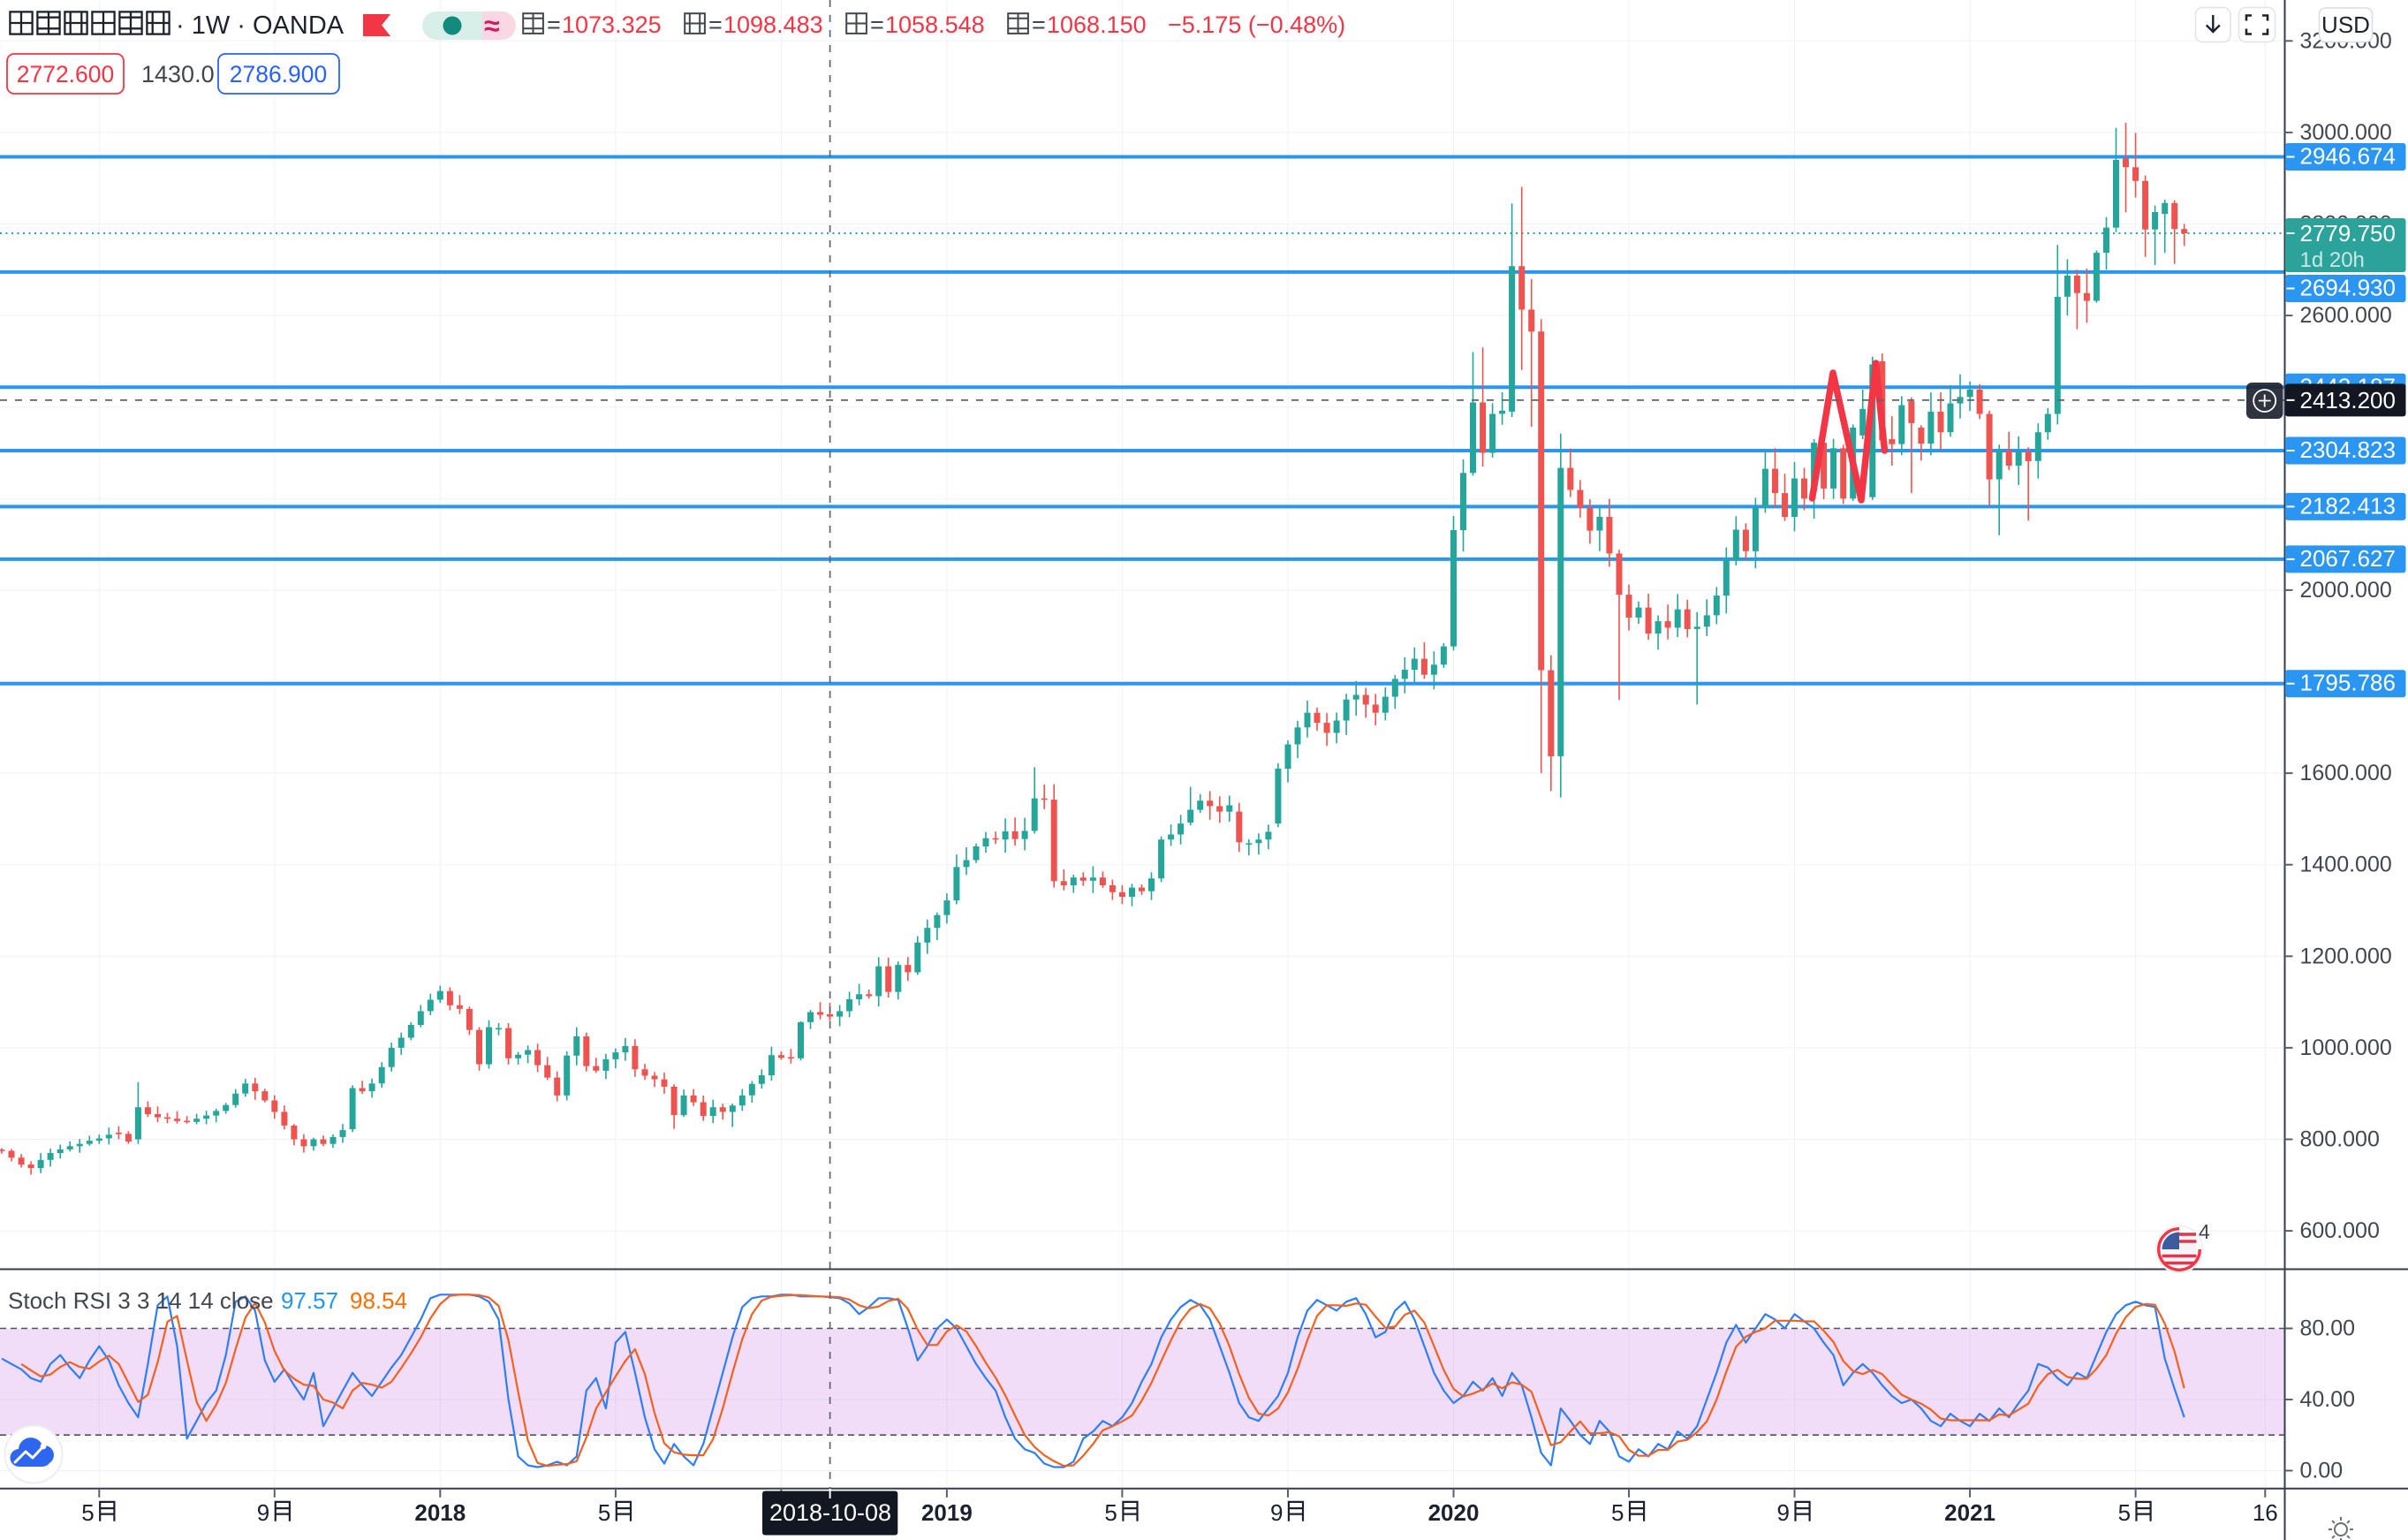  I want to click on svg-text: 2786.900, so click(279, 74).